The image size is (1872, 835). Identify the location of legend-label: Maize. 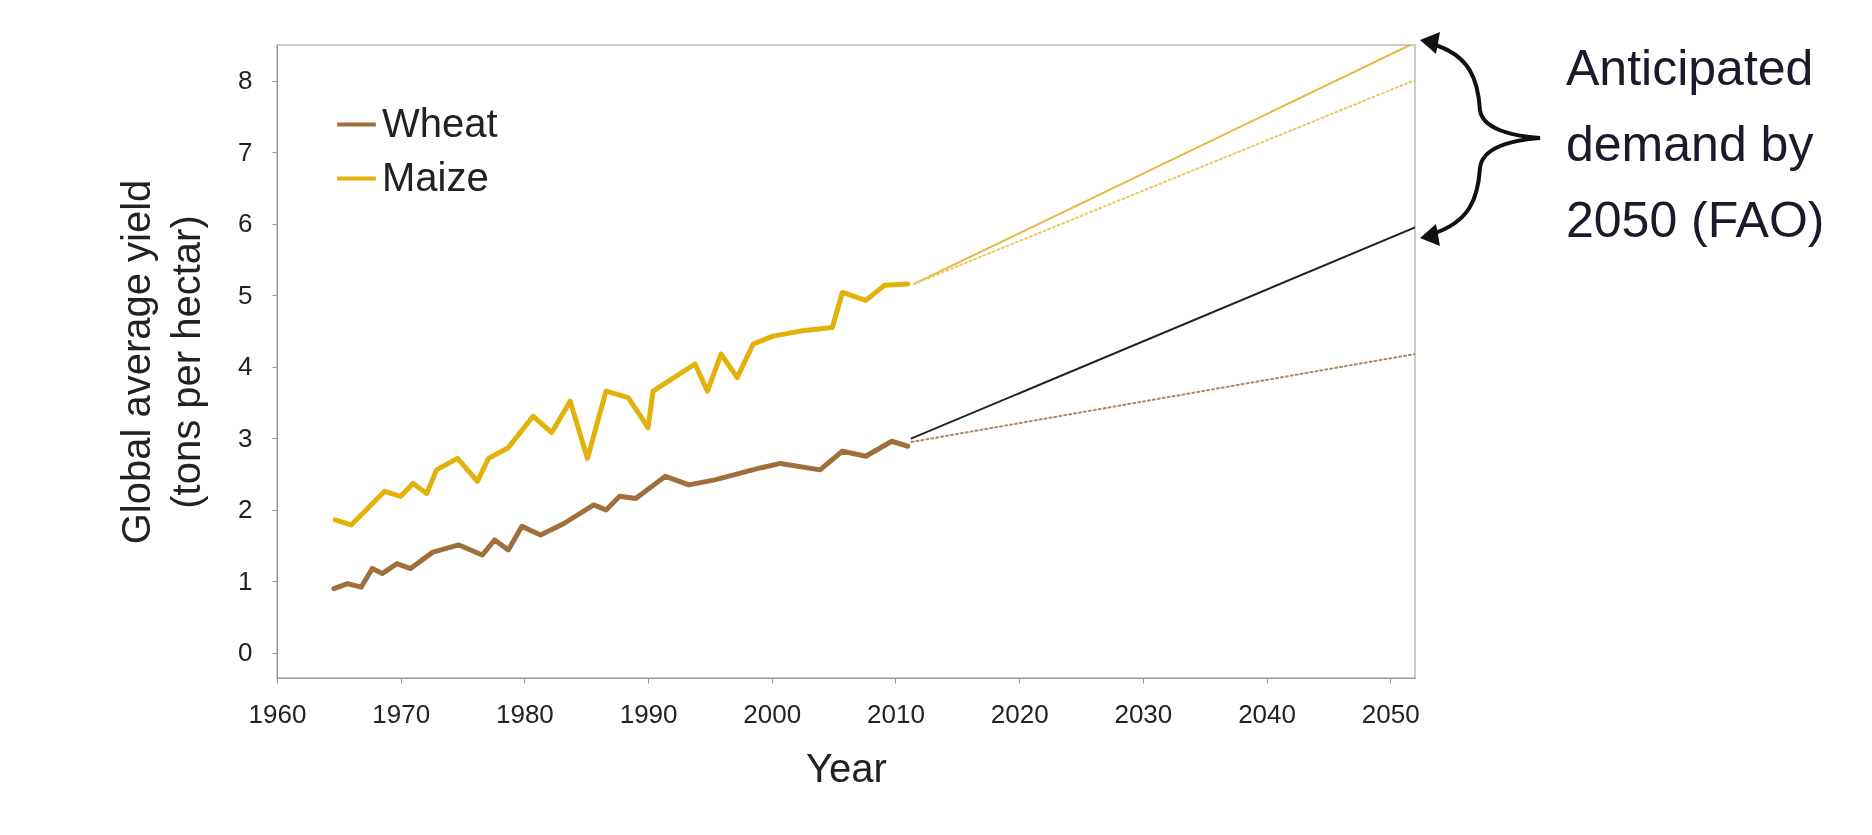
(435, 176).